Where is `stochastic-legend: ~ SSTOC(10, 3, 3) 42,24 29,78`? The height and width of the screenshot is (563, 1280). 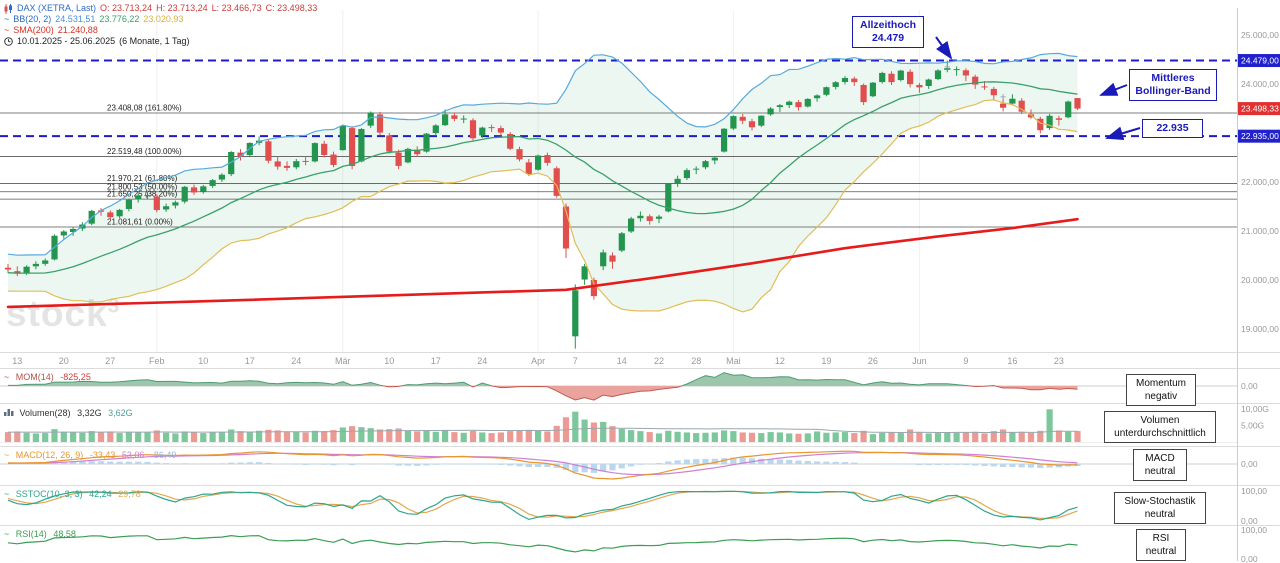 stochastic-legend: ~ SSTOC(10, 3, 3) 42,24 29,78 is located at coordinates (74, 494).